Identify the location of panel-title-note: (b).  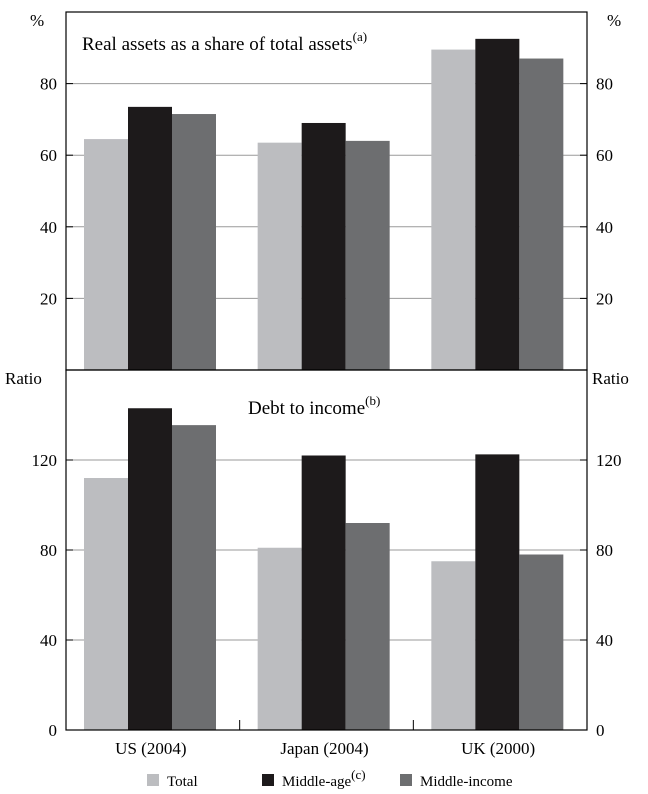
(372, 400).